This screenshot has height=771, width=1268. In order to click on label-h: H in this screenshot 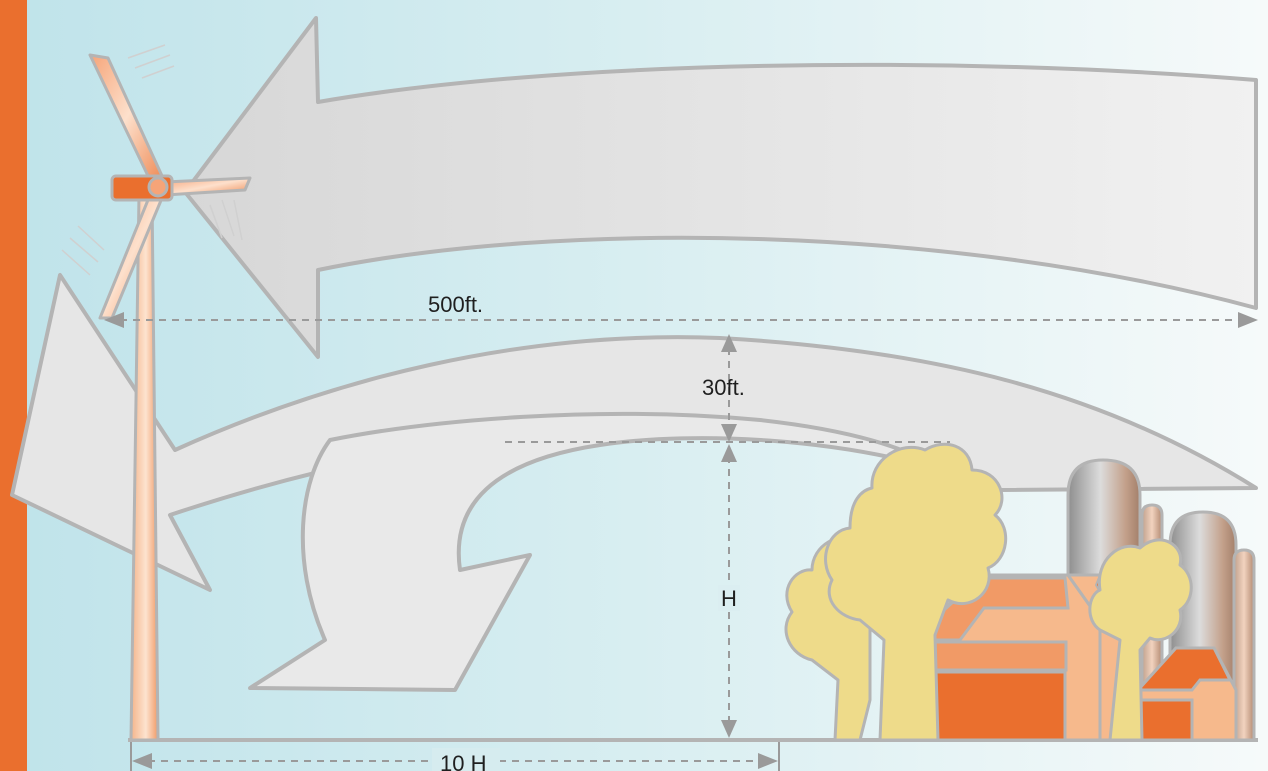, I will do `click(729, 598)`.